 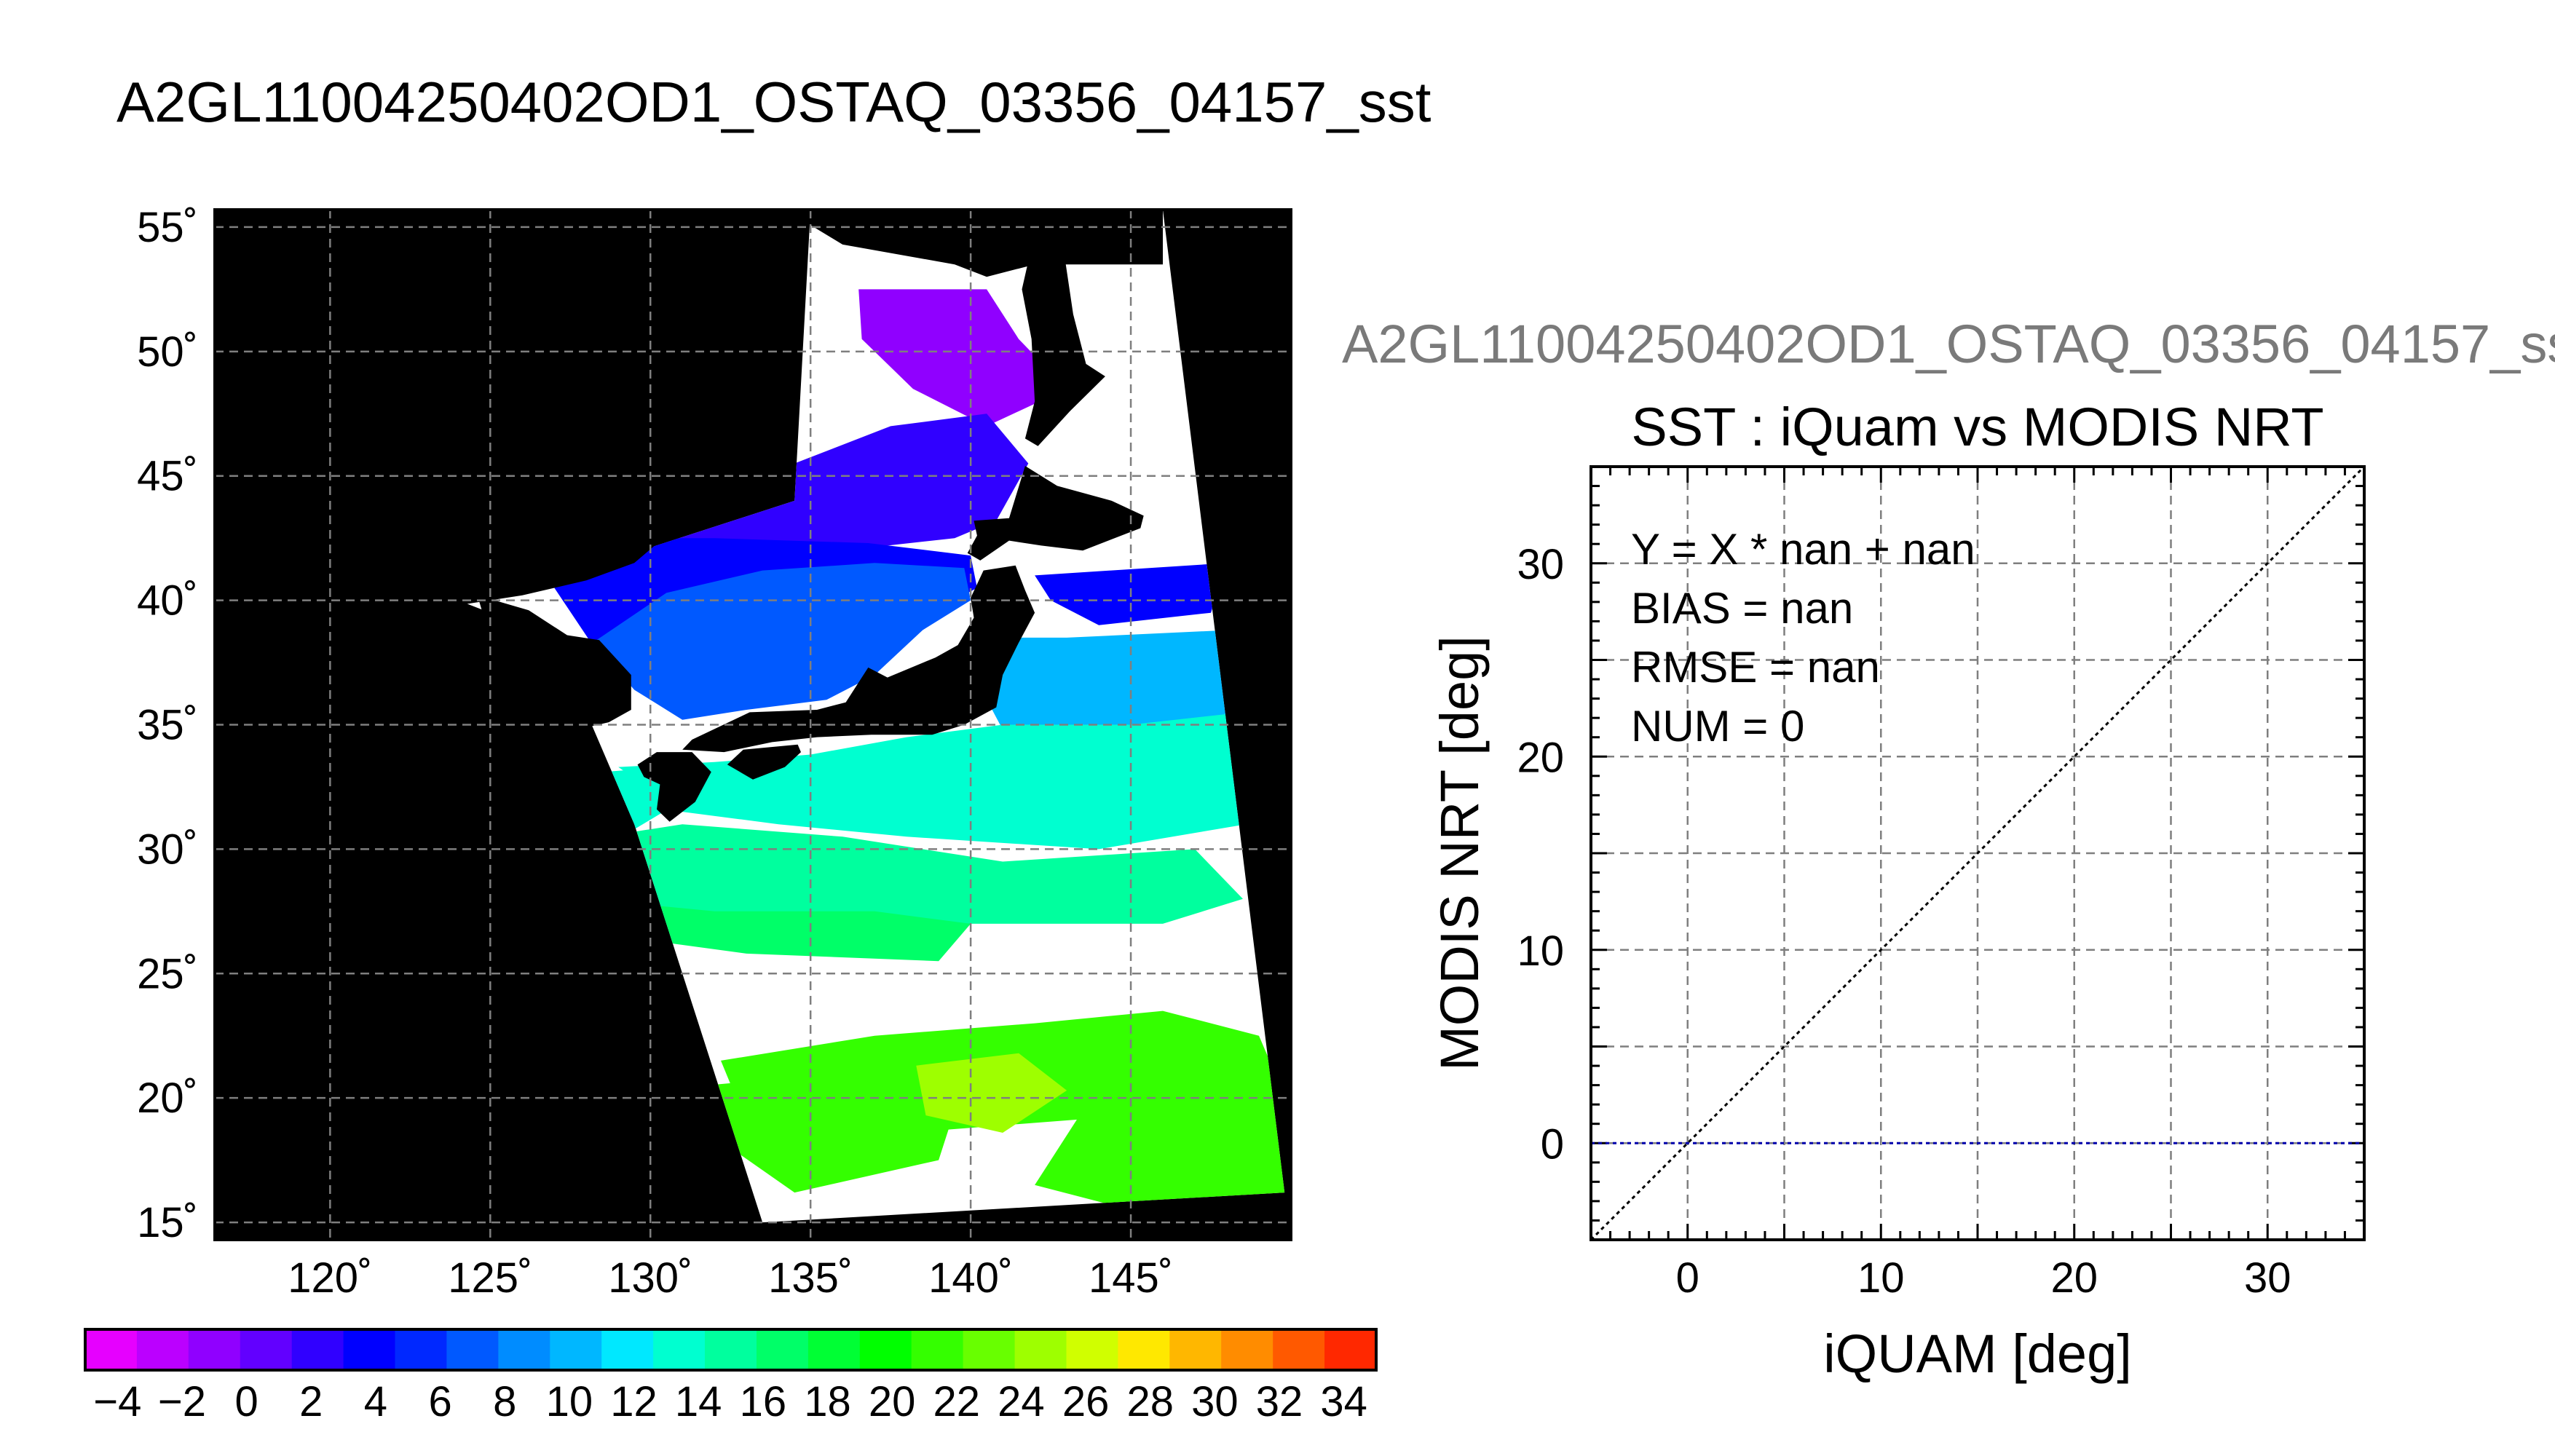 I want to click on map-ytick-label: 40˚, so click(x=167, y=601).